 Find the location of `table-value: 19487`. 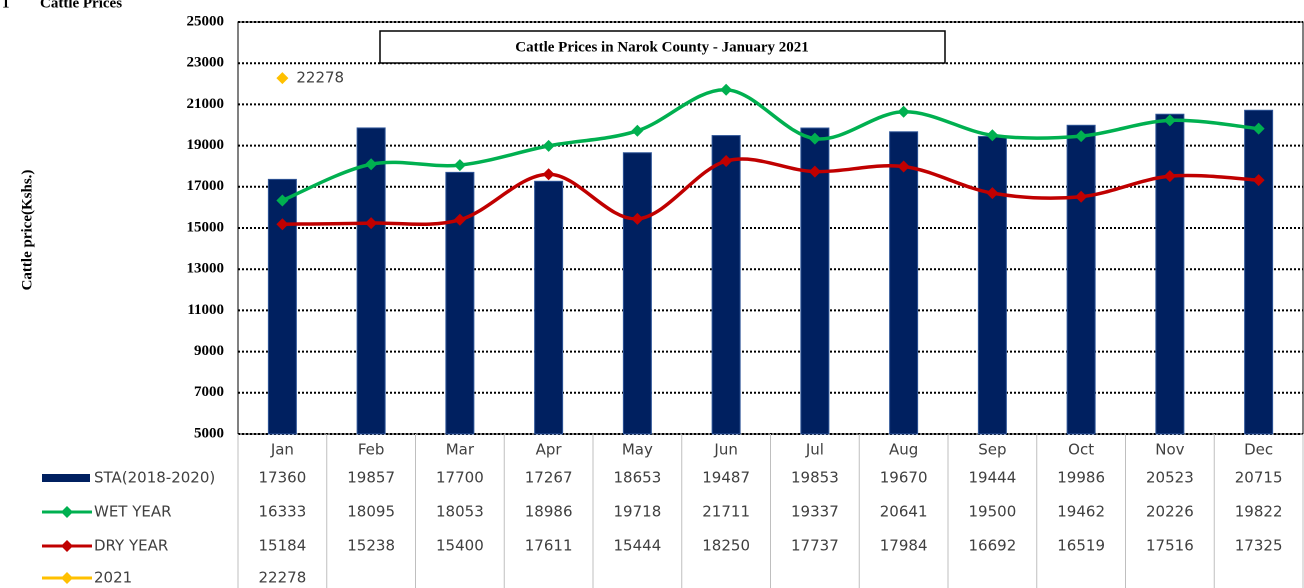

table-value: 19487 is located at coordinates (726, 478).